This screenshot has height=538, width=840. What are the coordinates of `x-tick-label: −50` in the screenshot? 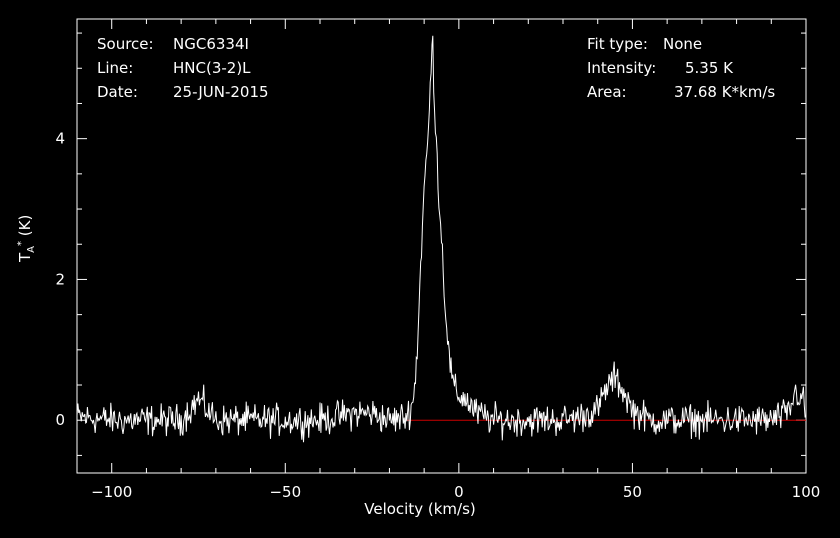 It's located at (285, 492).